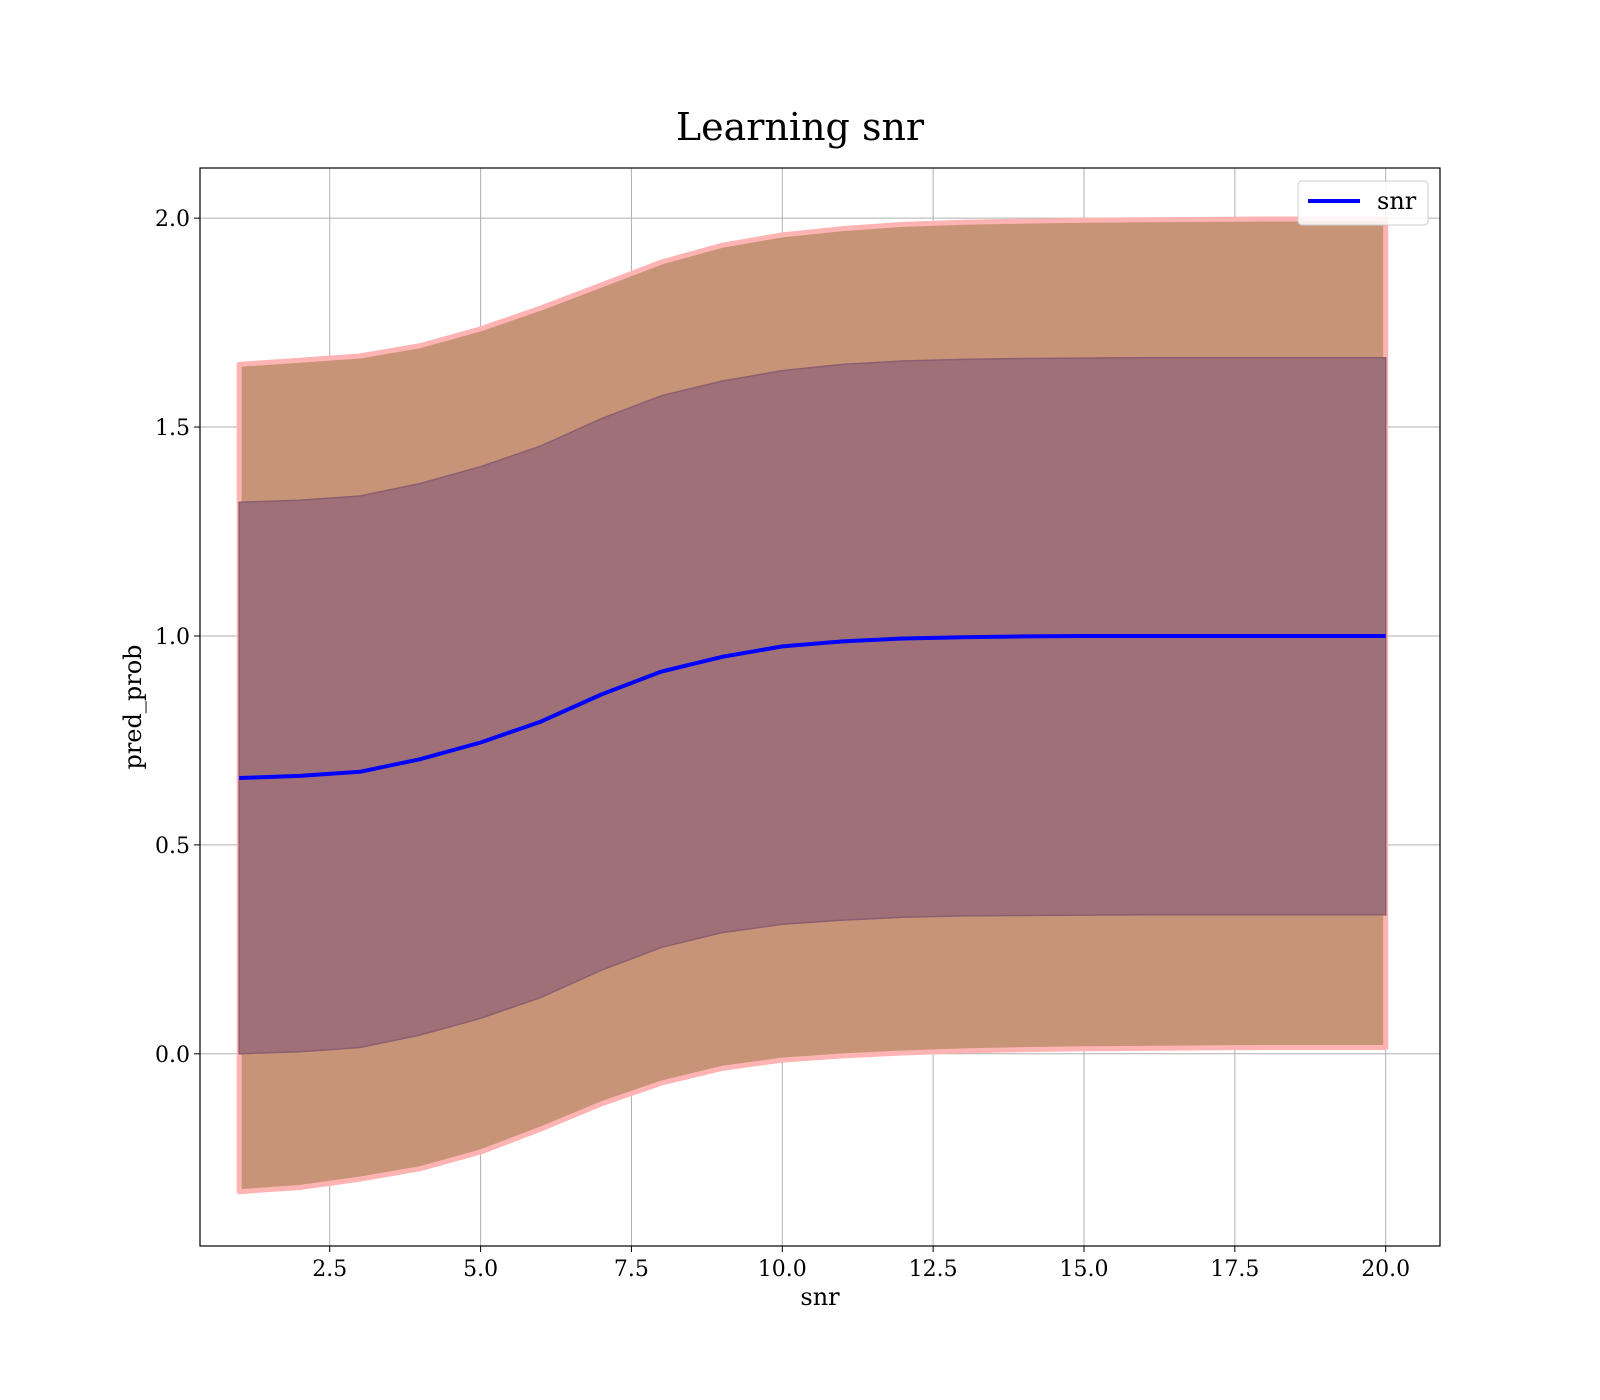  What do you see at coordinates (933, 1269) in the screenshot?
I see `x-tick-label: 12.5` at bounding box center [933, 1269].